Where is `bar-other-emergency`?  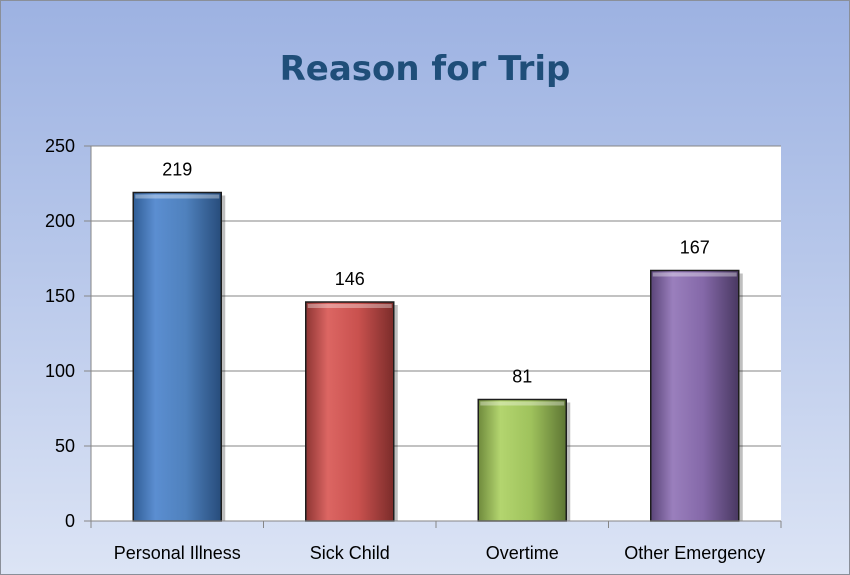 bar-other-emergency is located at coordinates (696, 395).